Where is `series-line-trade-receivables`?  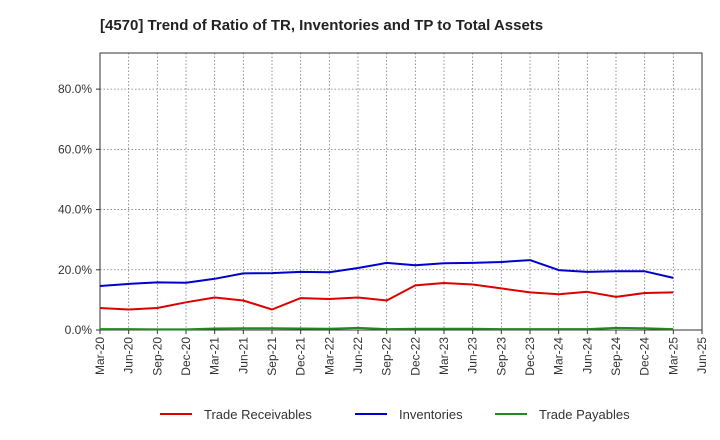 series-line-trade-receivables is located at coordinates (386, 296).